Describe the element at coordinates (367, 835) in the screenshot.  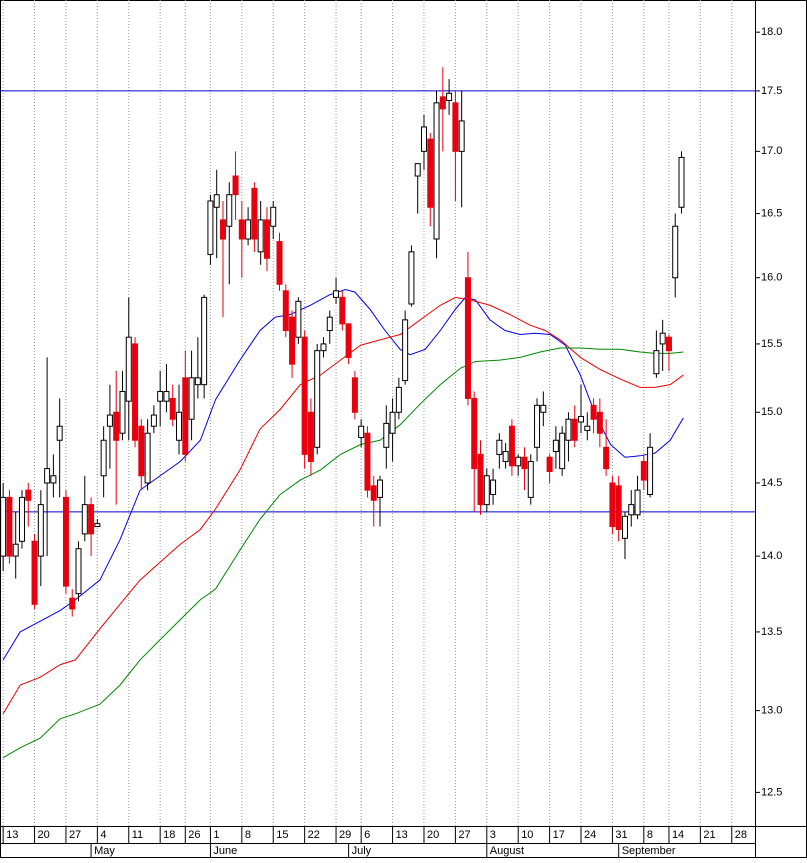
I see `x-tick-label: 6` at that location.